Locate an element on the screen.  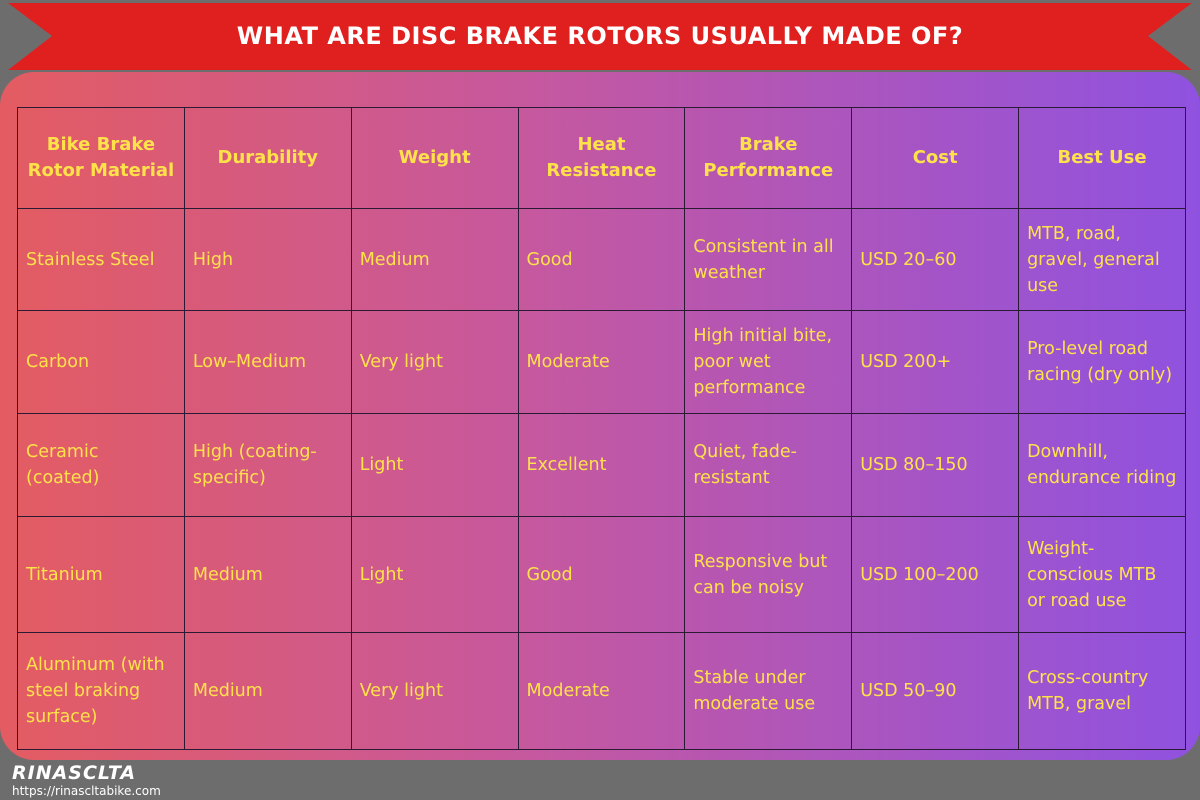
table-cell: Responsive but can be noisy is located at coordinates (768, 574).